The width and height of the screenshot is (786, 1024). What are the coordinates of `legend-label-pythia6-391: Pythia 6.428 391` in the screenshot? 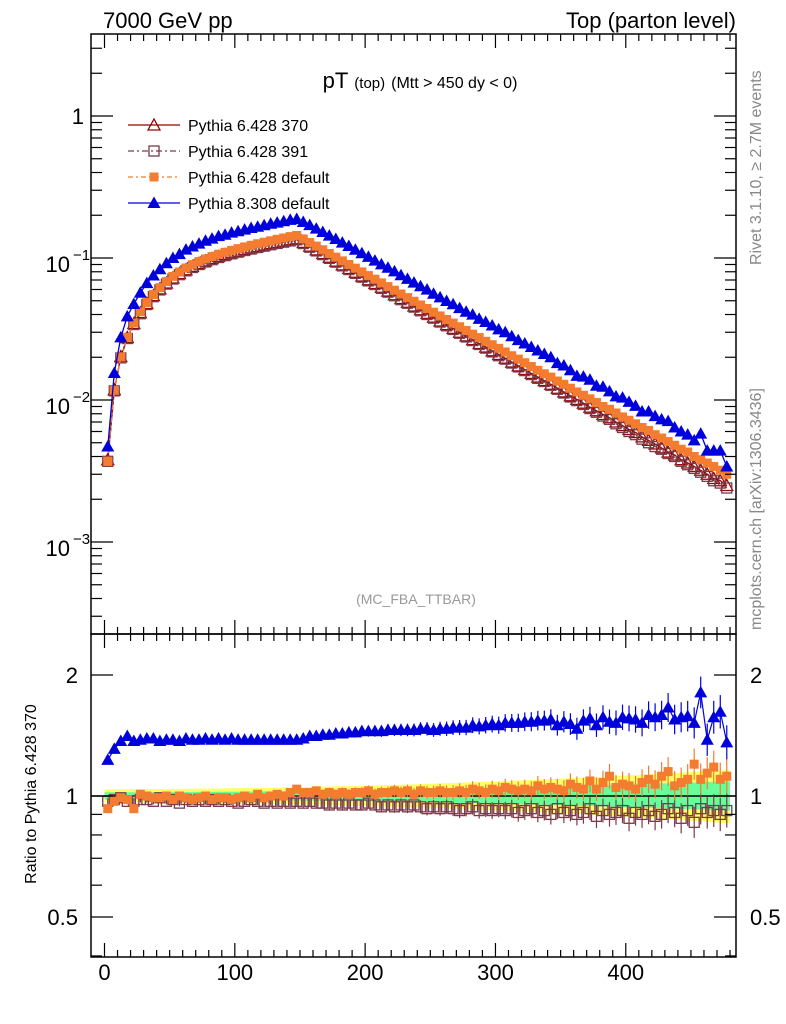 It's located at (248, 152).